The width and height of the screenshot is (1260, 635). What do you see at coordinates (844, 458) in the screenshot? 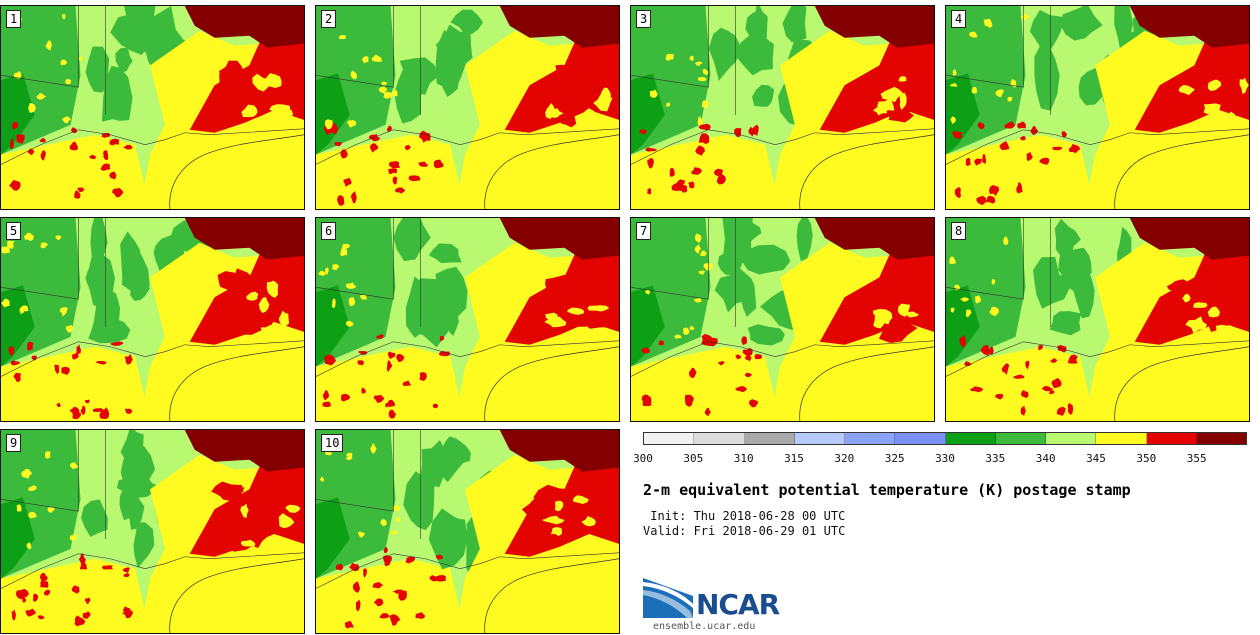
I see `colorbar-tick-label: 320` at bounding box center [844, 458].